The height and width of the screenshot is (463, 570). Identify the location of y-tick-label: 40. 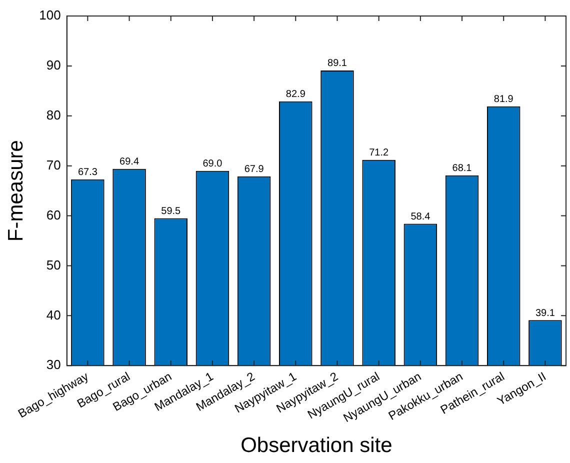
(53, 314).